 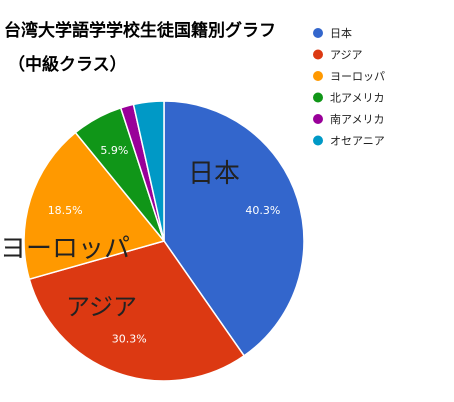 What do you see at coordinates (262, 210) in the screenshot?
I see `data-label-0: 40.3%` at bounding box center [262, 210].